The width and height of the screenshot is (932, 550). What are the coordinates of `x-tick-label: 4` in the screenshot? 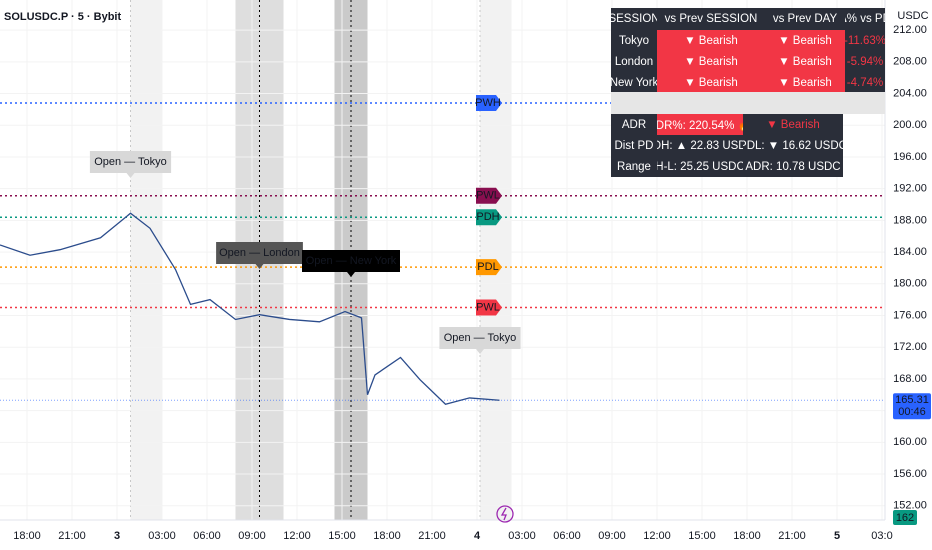 It's located at (477, 536).